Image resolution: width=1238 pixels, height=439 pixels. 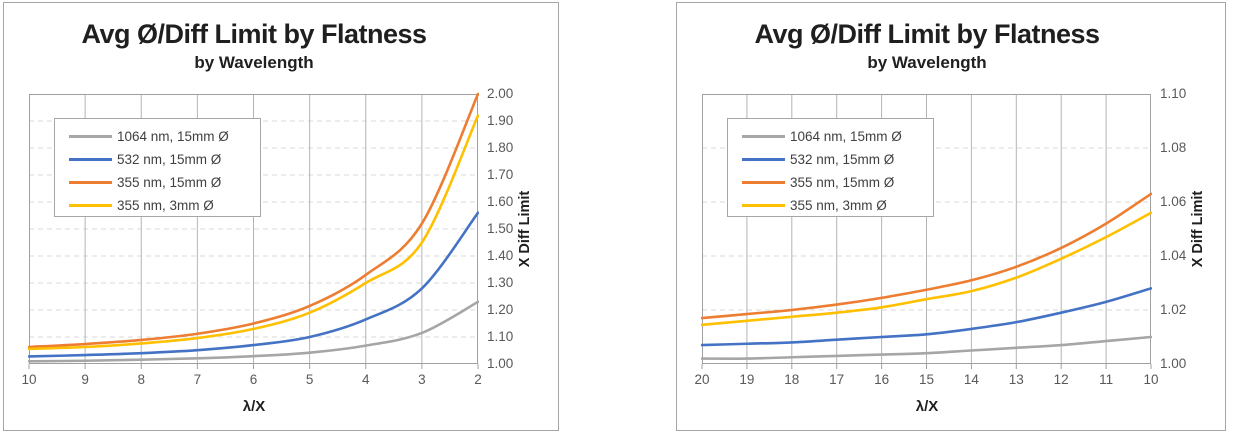 What do you see at coordinates (500, 309) in the screenshot?
I see `y-axis-tick-label: 1.20` at bounding box center [500, 309].